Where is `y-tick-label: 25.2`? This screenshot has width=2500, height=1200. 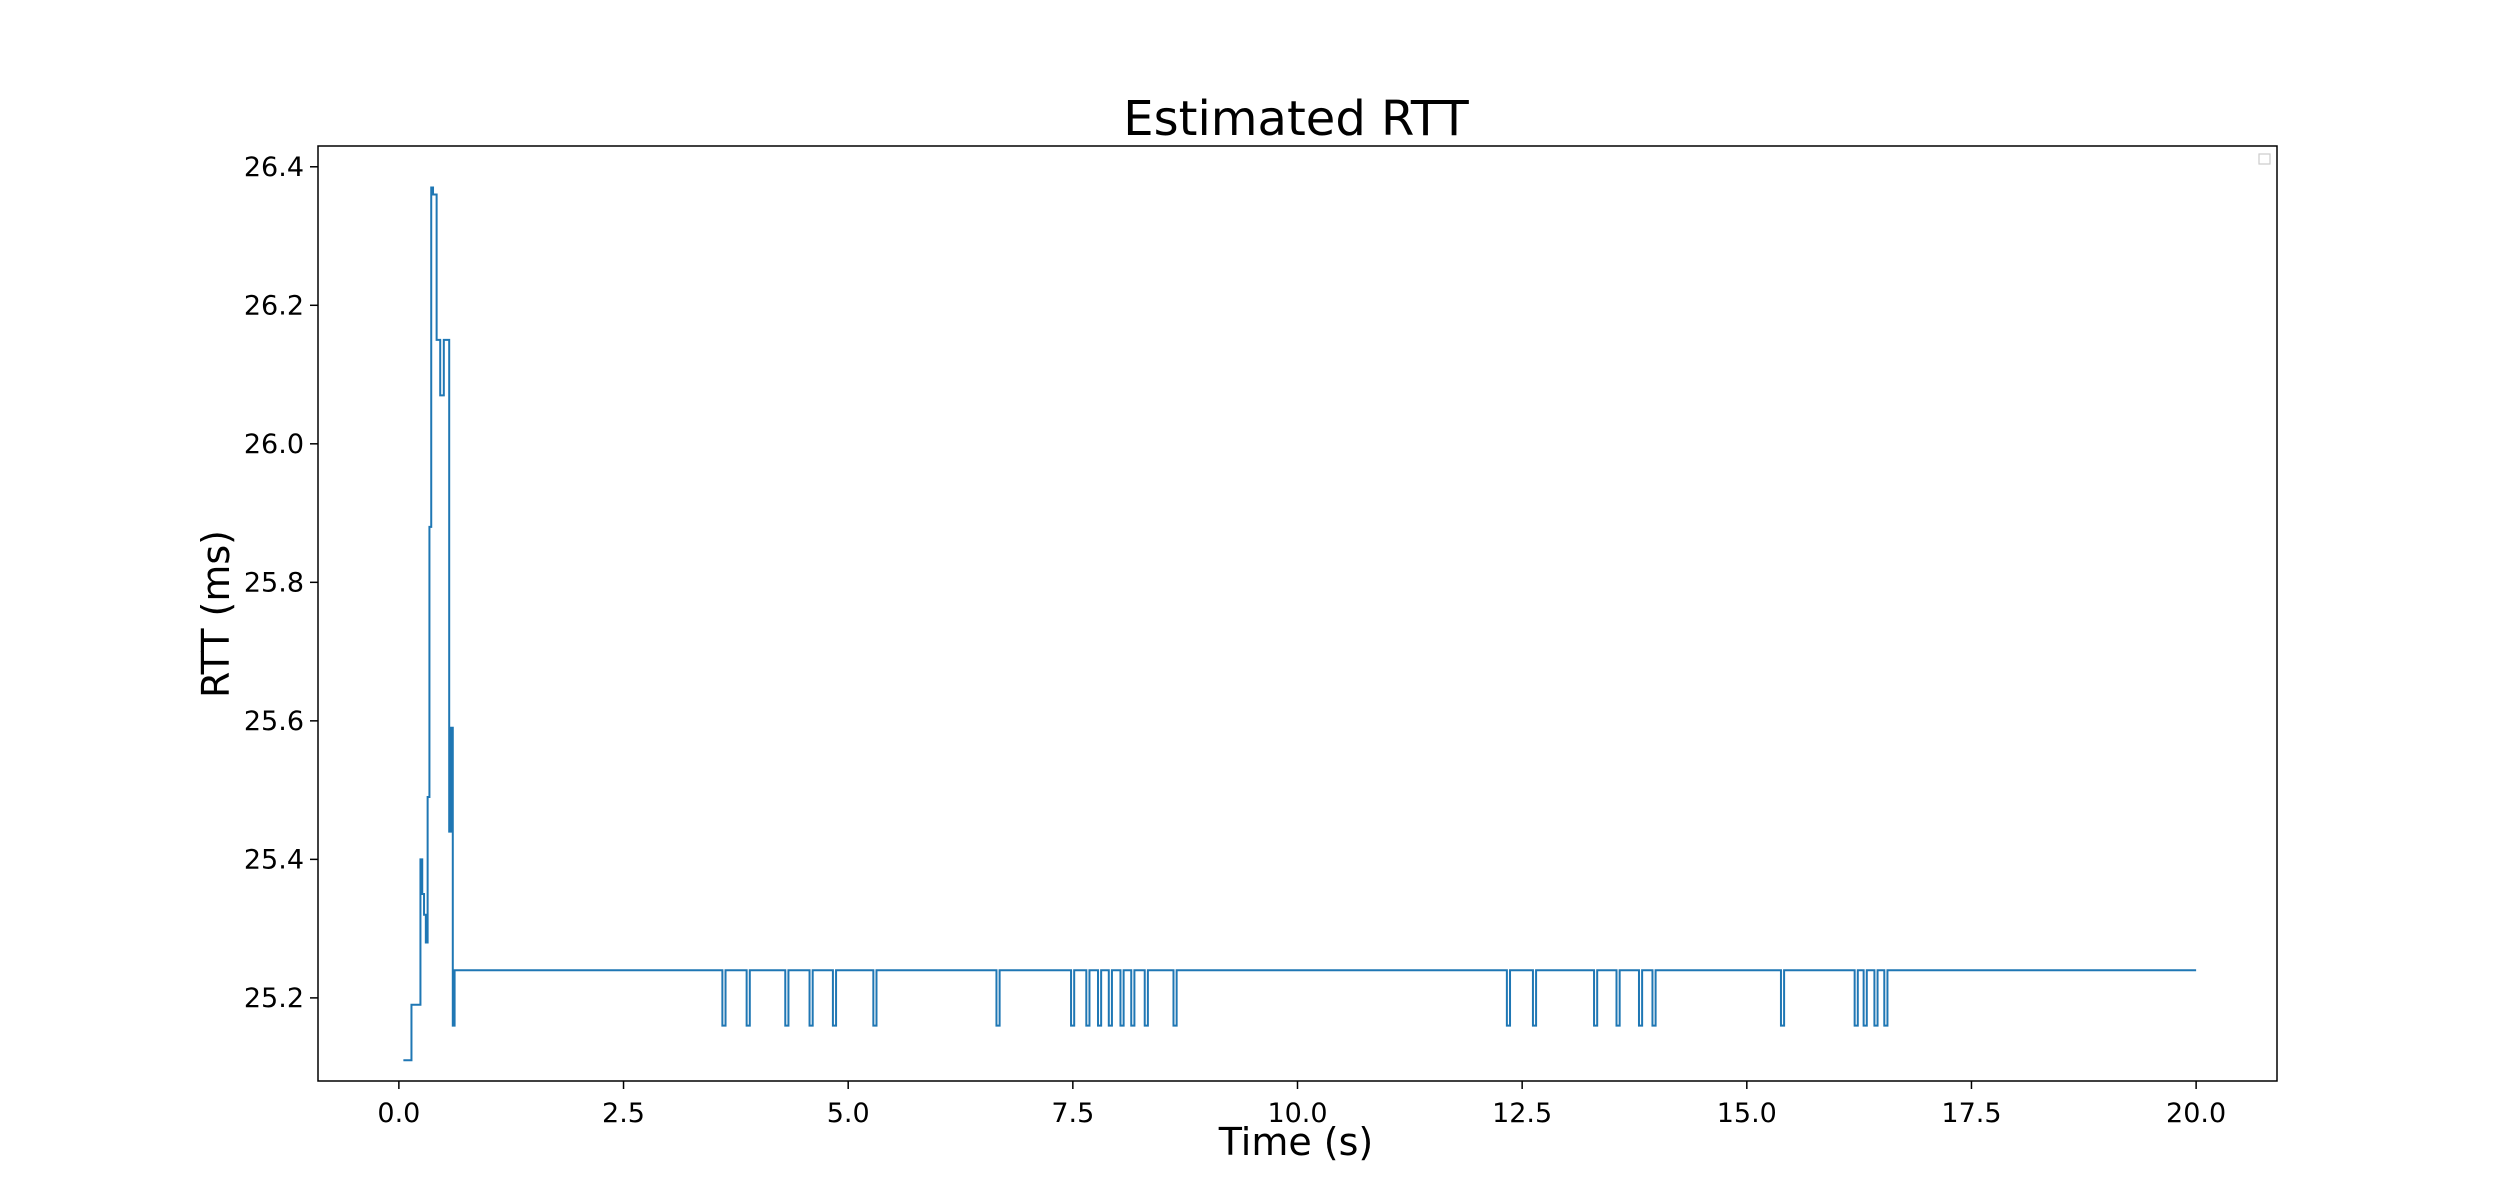 y-tick-label: 25.2 is located at coordinates (274, 998).